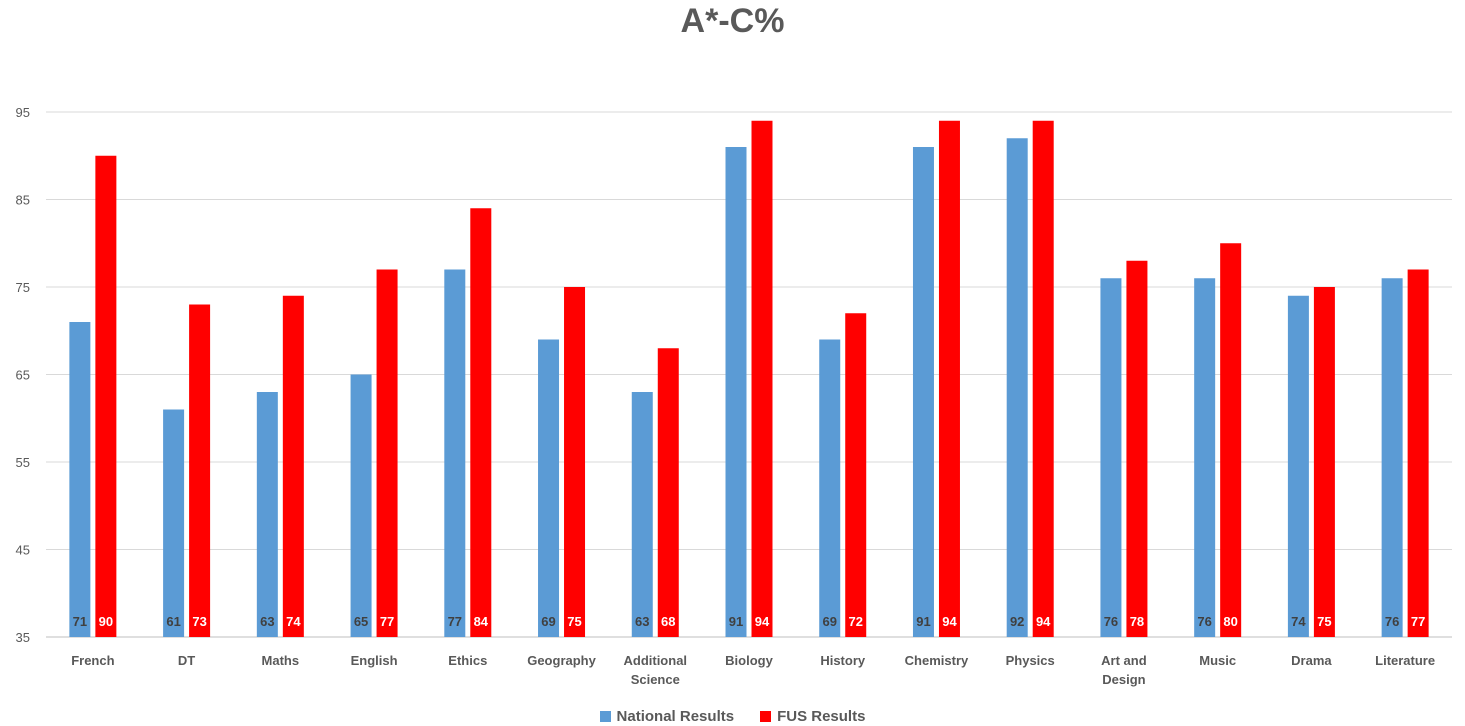 The image size is (1465, 726). Describe the element at coordinates (766, 716) in the screenshot. I see `legend-swatch-fus` at that location.